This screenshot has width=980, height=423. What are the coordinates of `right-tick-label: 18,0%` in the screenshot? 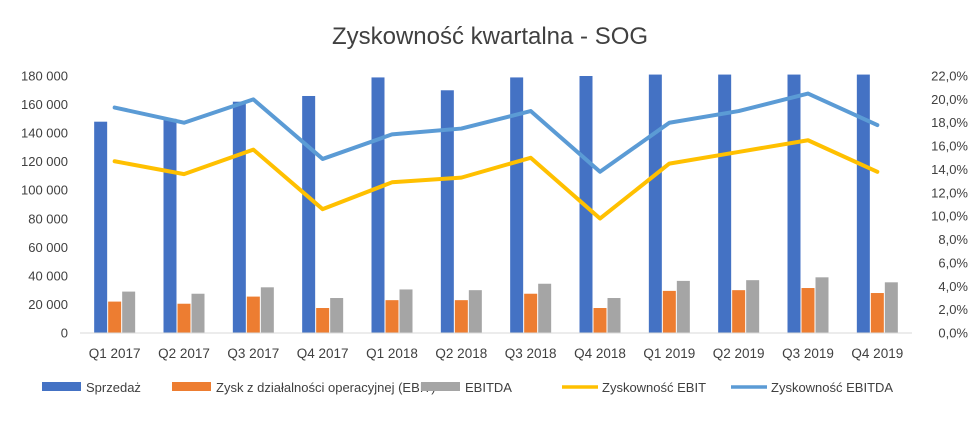 It's located at (949, 122).